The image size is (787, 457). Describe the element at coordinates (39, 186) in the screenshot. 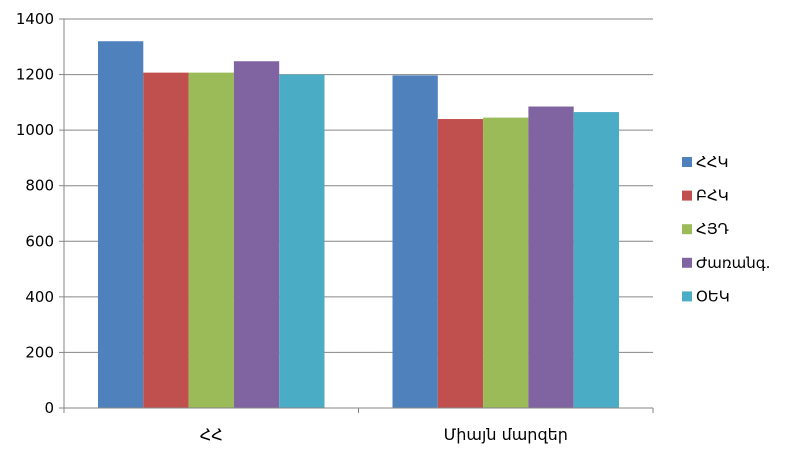

I see `y-tick-label: 800` at that location.